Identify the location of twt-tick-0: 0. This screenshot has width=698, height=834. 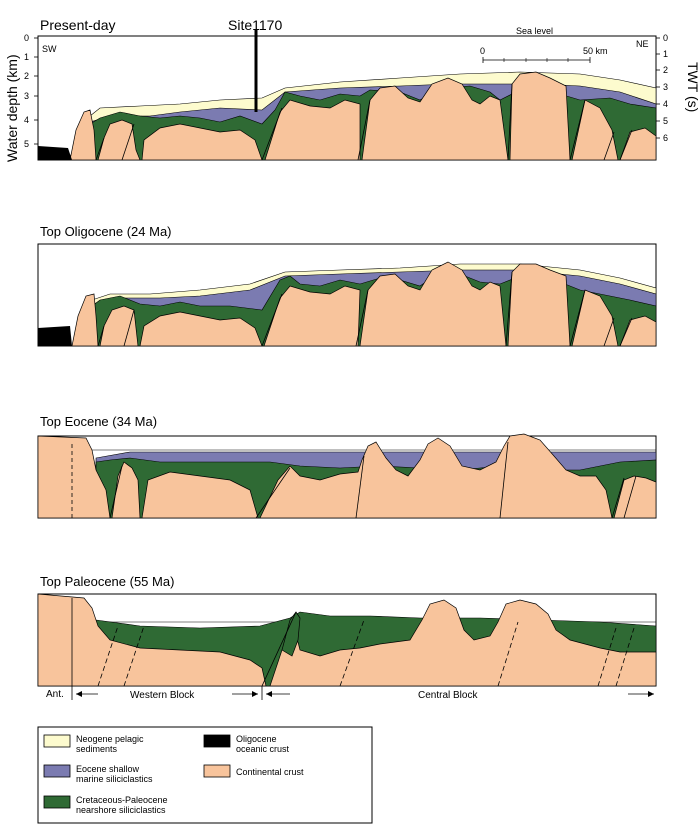
(665, 38).